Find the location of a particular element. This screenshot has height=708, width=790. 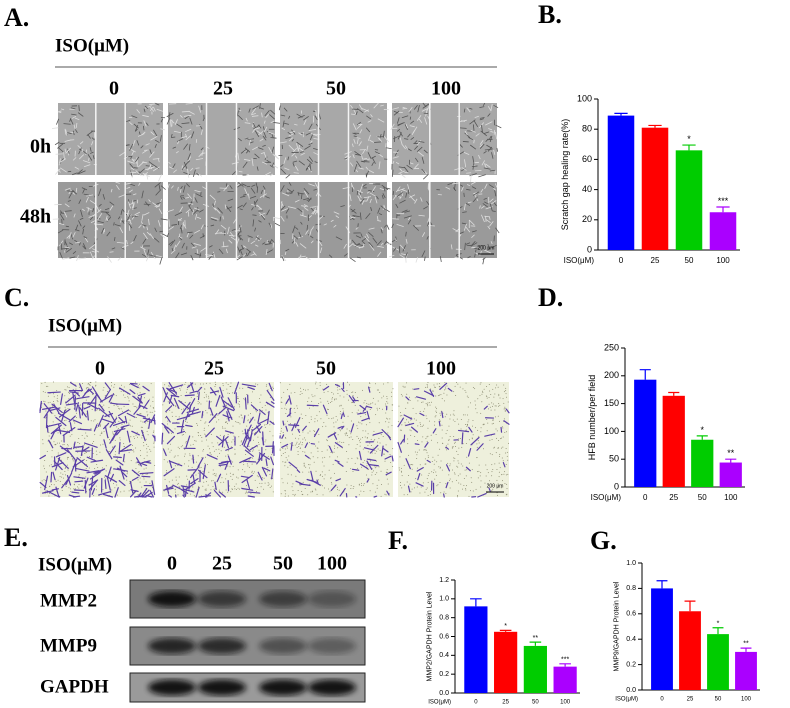

micrograph is located at coordinates (221, 139).